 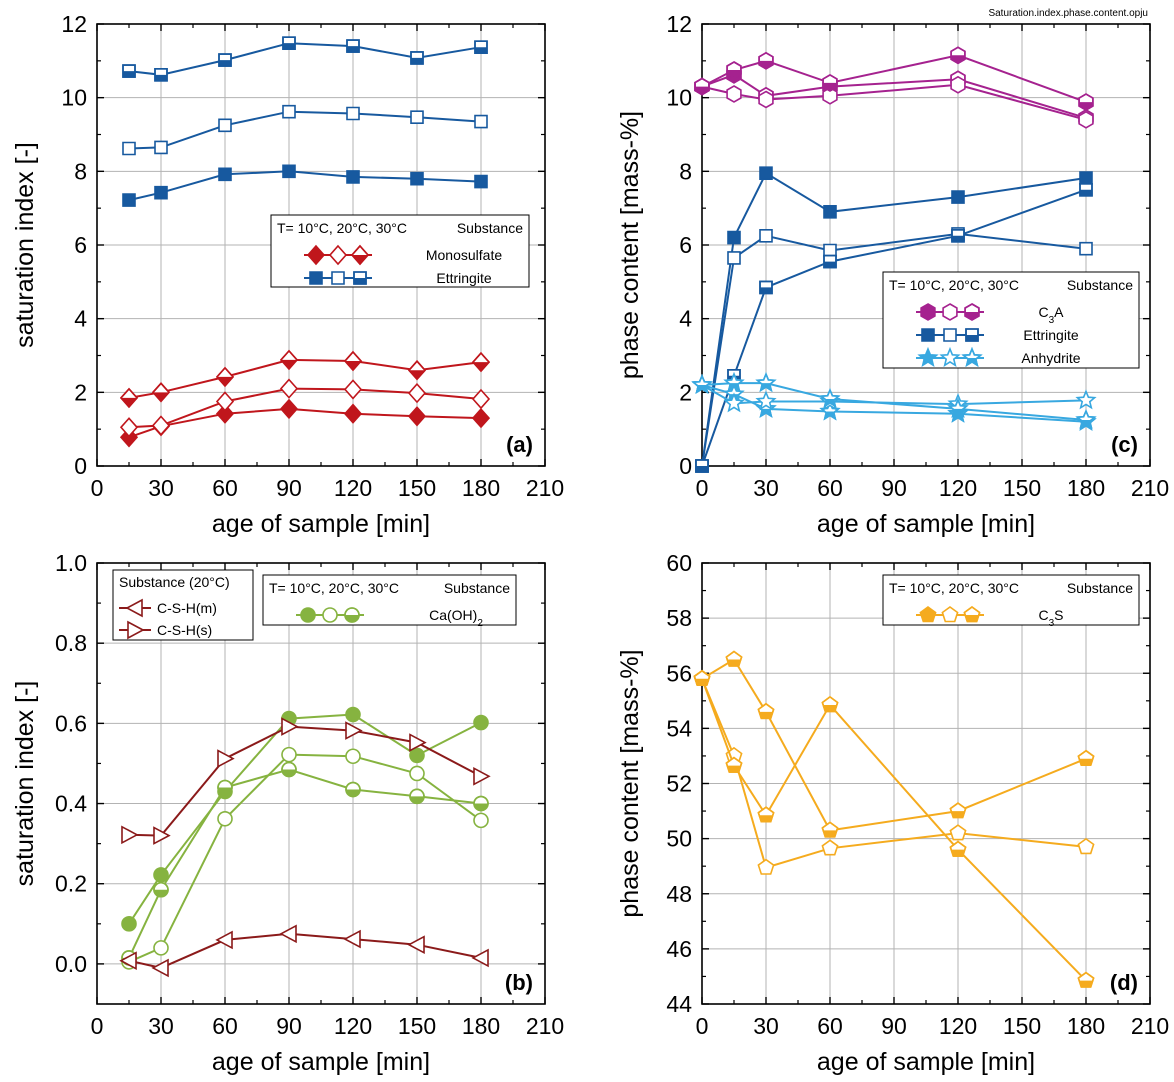 I want to click on legend-secondary-title: Substance (20°C), so click(x=174, y=582).